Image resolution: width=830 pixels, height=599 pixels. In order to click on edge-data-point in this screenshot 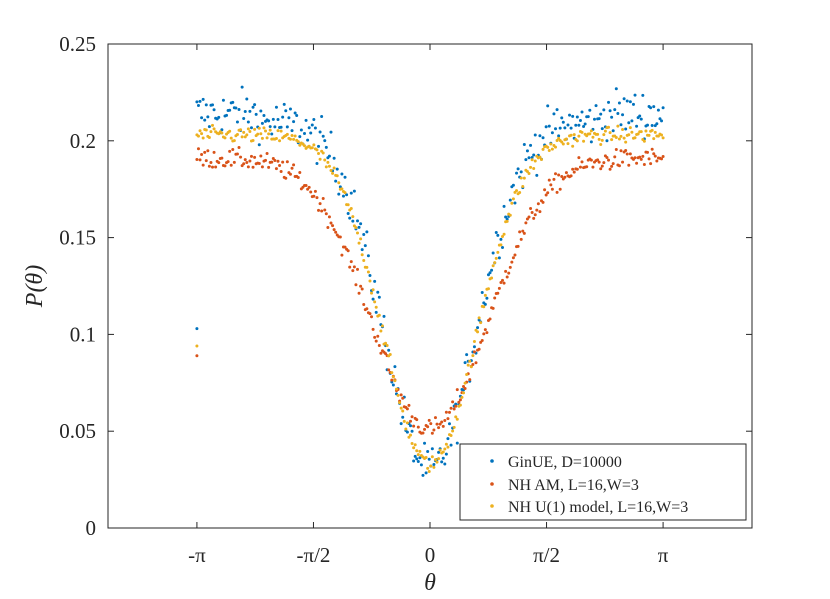, I will do `click(197, 329)`.